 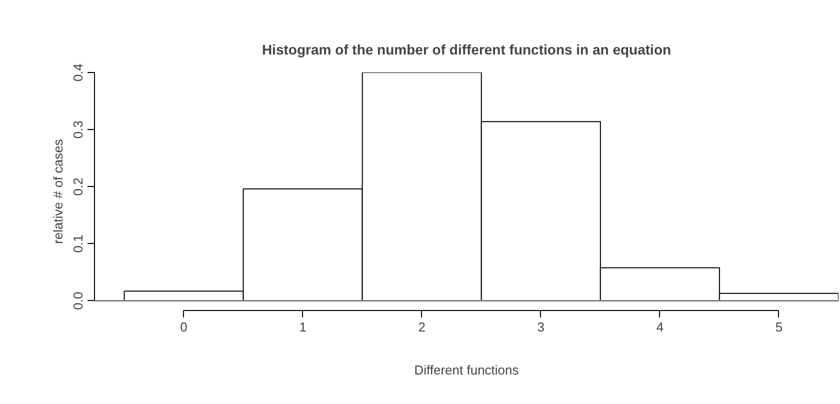 I want to click on y-tick-label: 0.3, so click(x=78, y=129).